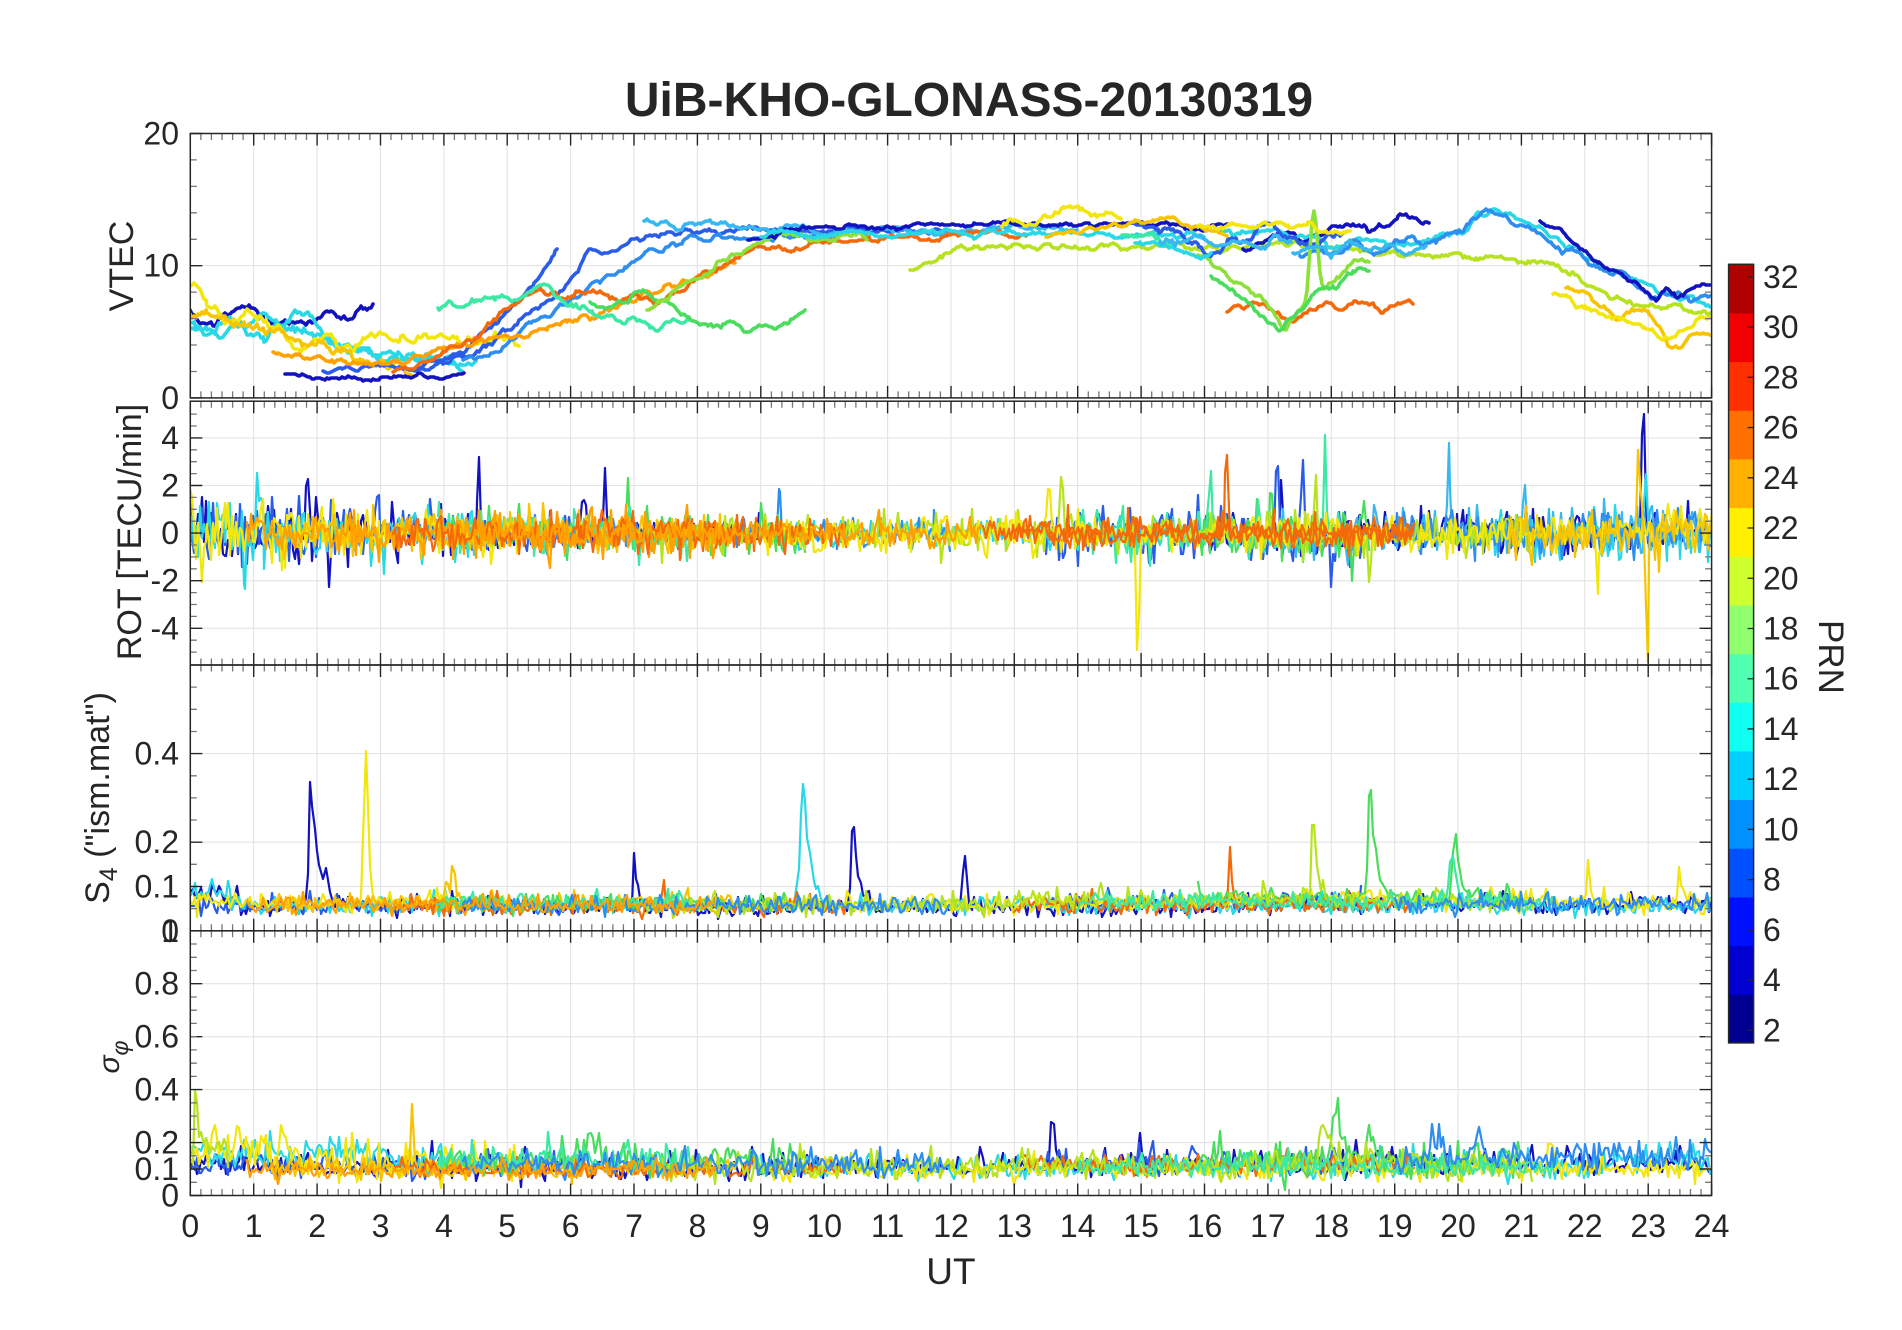  Describe the element at coordinates (761, 1226) in the screenshot. I see `svg-text: 9` at that location.